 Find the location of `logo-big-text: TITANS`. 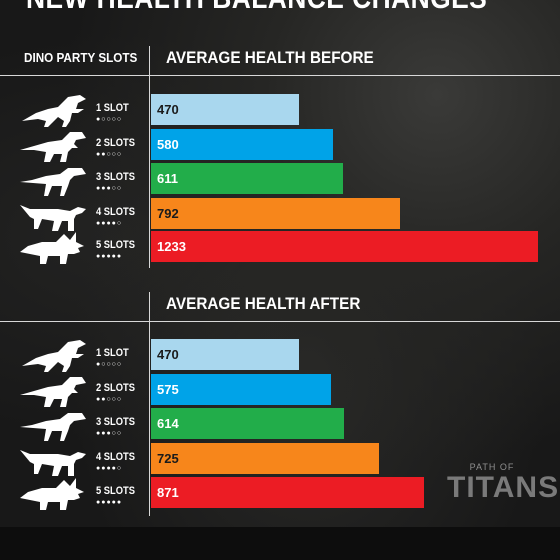

logo-big-text: TITANS is located at coordinates (503, 487).